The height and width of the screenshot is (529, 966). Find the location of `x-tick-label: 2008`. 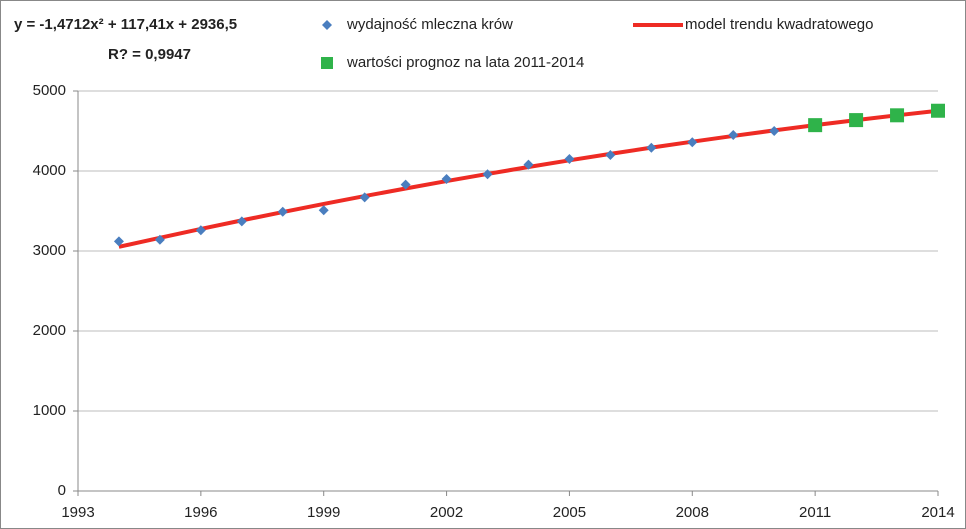

x-tick-label: 2008 is located at coordinates (692, 512).